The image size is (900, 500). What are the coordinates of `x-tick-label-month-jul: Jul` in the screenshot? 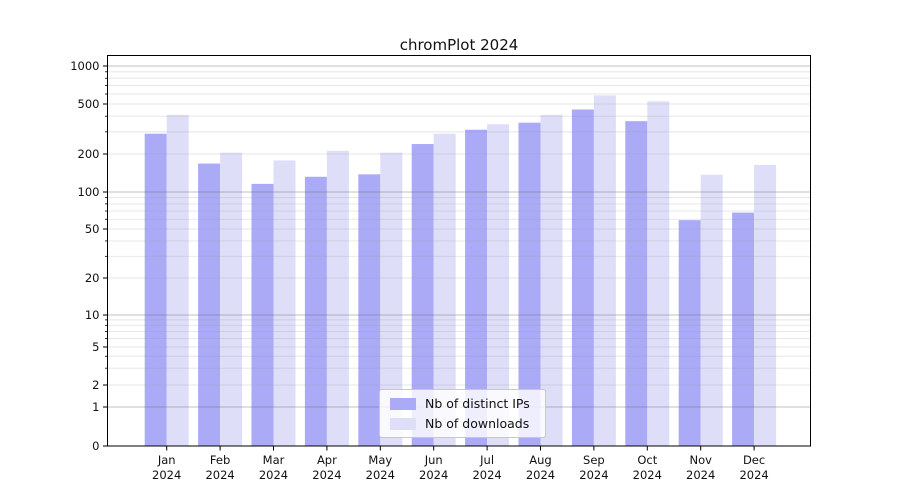 It's located at (486, 460).